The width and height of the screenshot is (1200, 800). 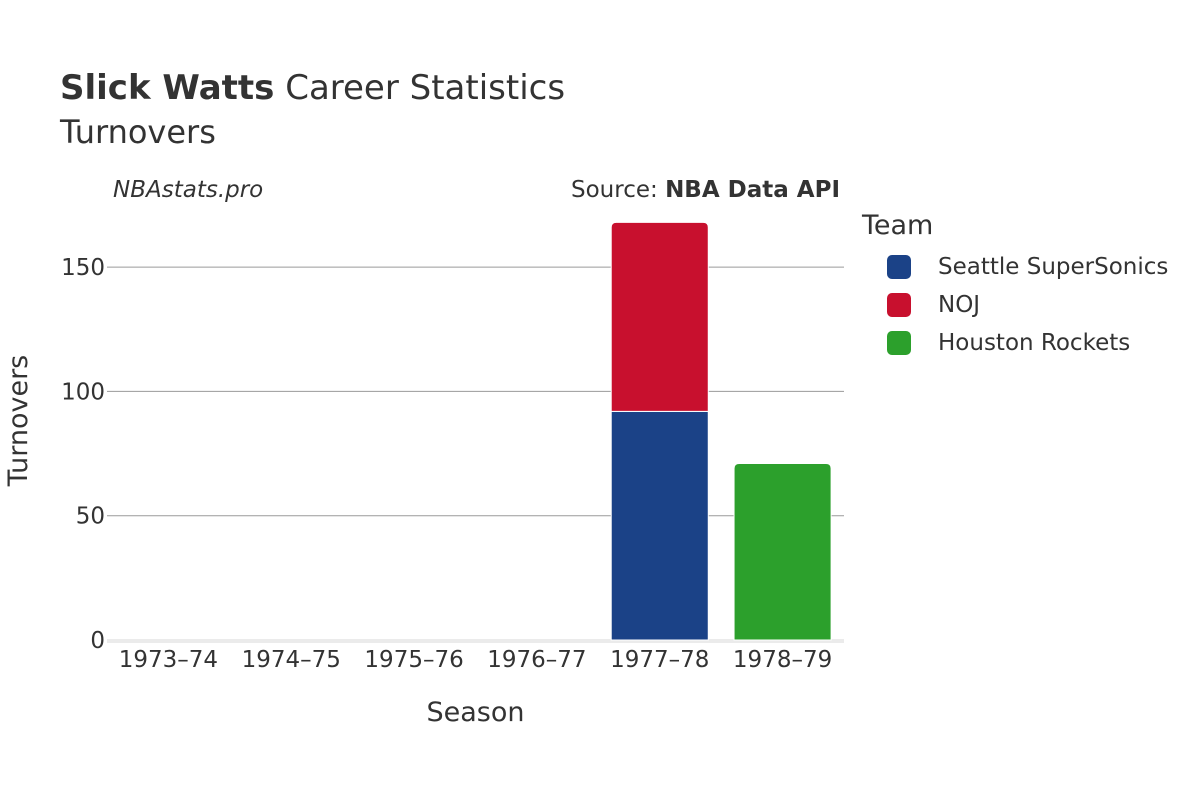 I want to click on y-tick-label: 100, so click(x=83, y=392).